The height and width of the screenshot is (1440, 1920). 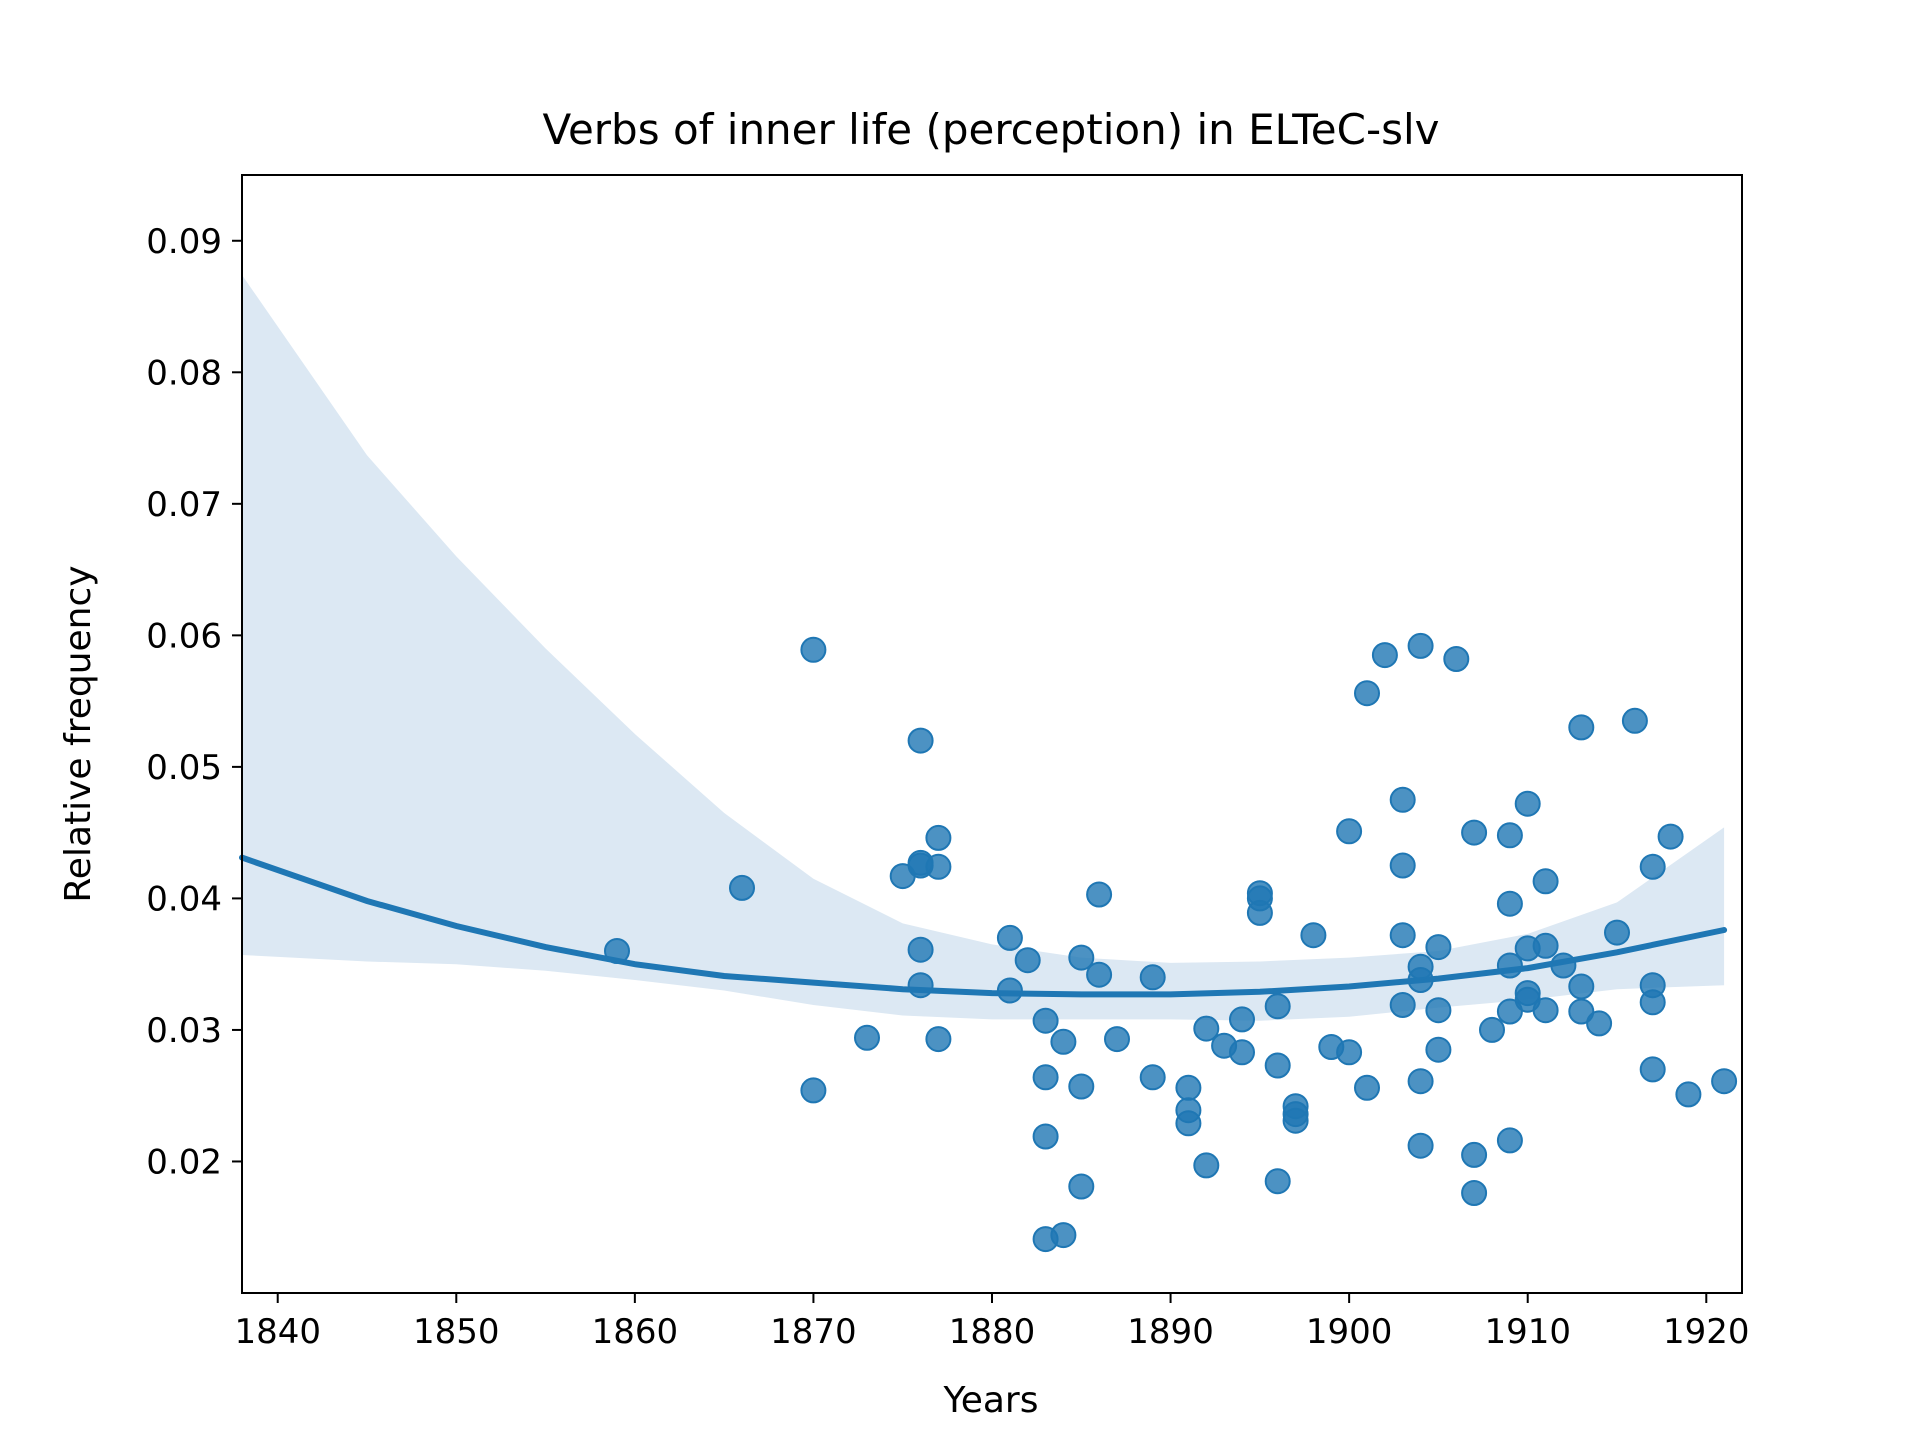 I want to click on x-tick-label: 1840, so click(x=277, y=1332).